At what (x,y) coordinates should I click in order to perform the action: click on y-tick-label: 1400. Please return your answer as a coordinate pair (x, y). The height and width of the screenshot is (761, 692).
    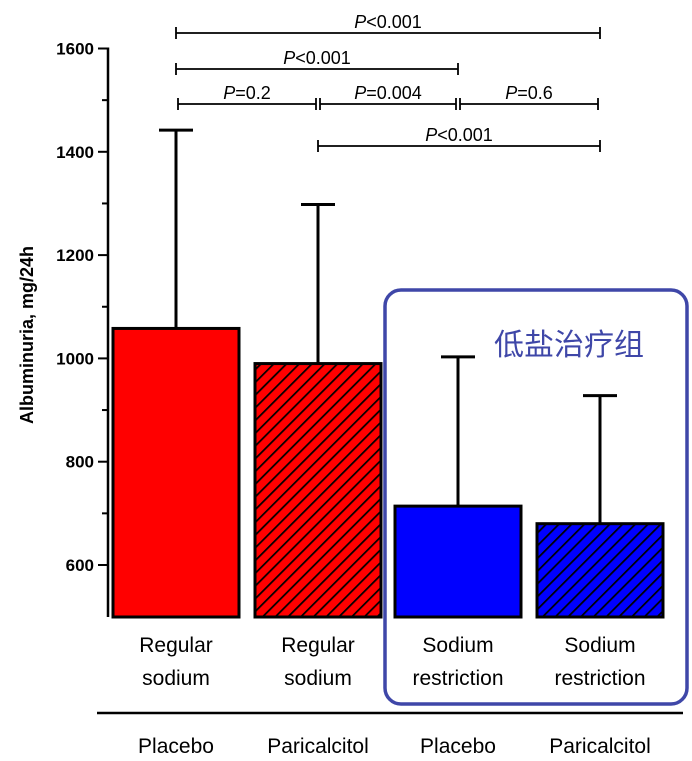
    Looking at the image, I should click on (75, 152).